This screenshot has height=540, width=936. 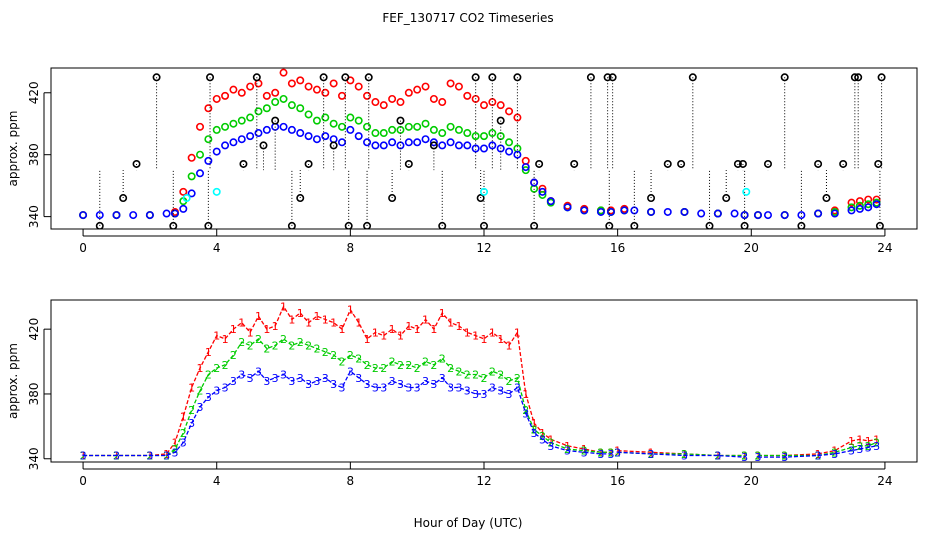 What do you see at coordinates (34, 329) in the screenshot?
I see `y-tick-label: 420` at bounding box center [34, 329].